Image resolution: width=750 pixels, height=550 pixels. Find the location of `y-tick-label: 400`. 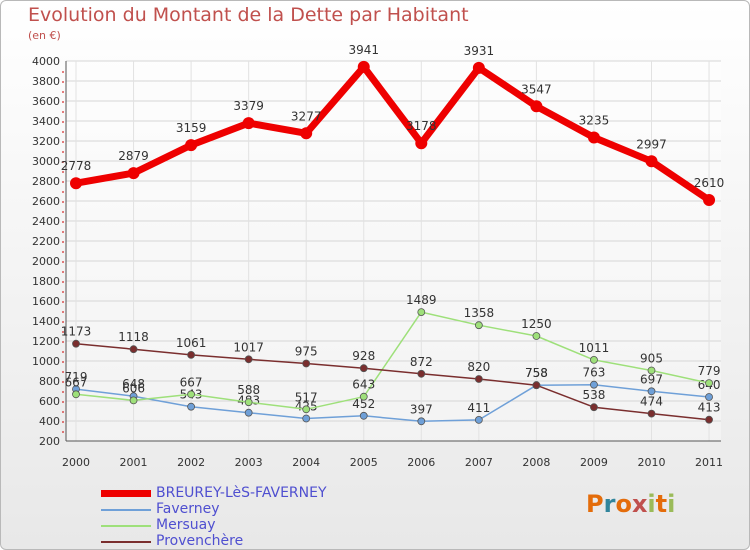

y-tick-label: 400 is located at coordinates (49, 421).